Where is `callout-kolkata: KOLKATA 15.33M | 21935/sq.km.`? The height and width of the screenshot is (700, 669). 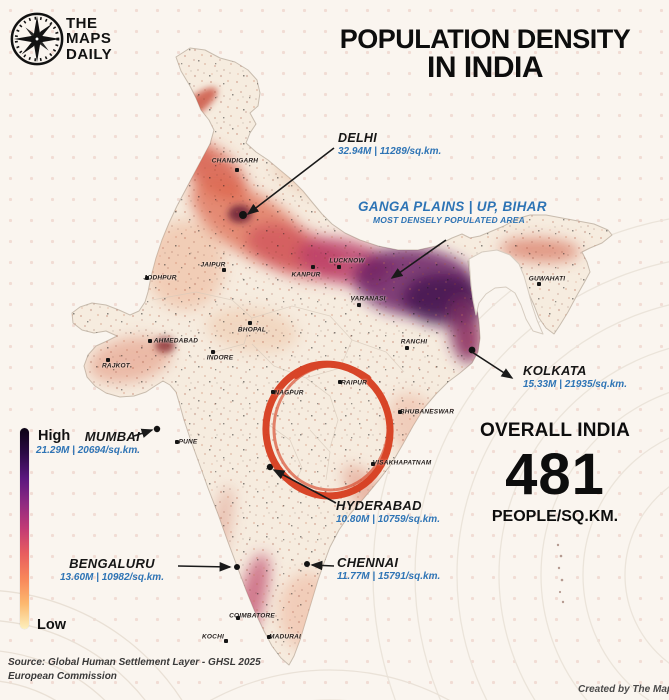 callout-kolkata: KOLKATA 15.33M | 21935/sq.km. is located at coordinates (575, 376).